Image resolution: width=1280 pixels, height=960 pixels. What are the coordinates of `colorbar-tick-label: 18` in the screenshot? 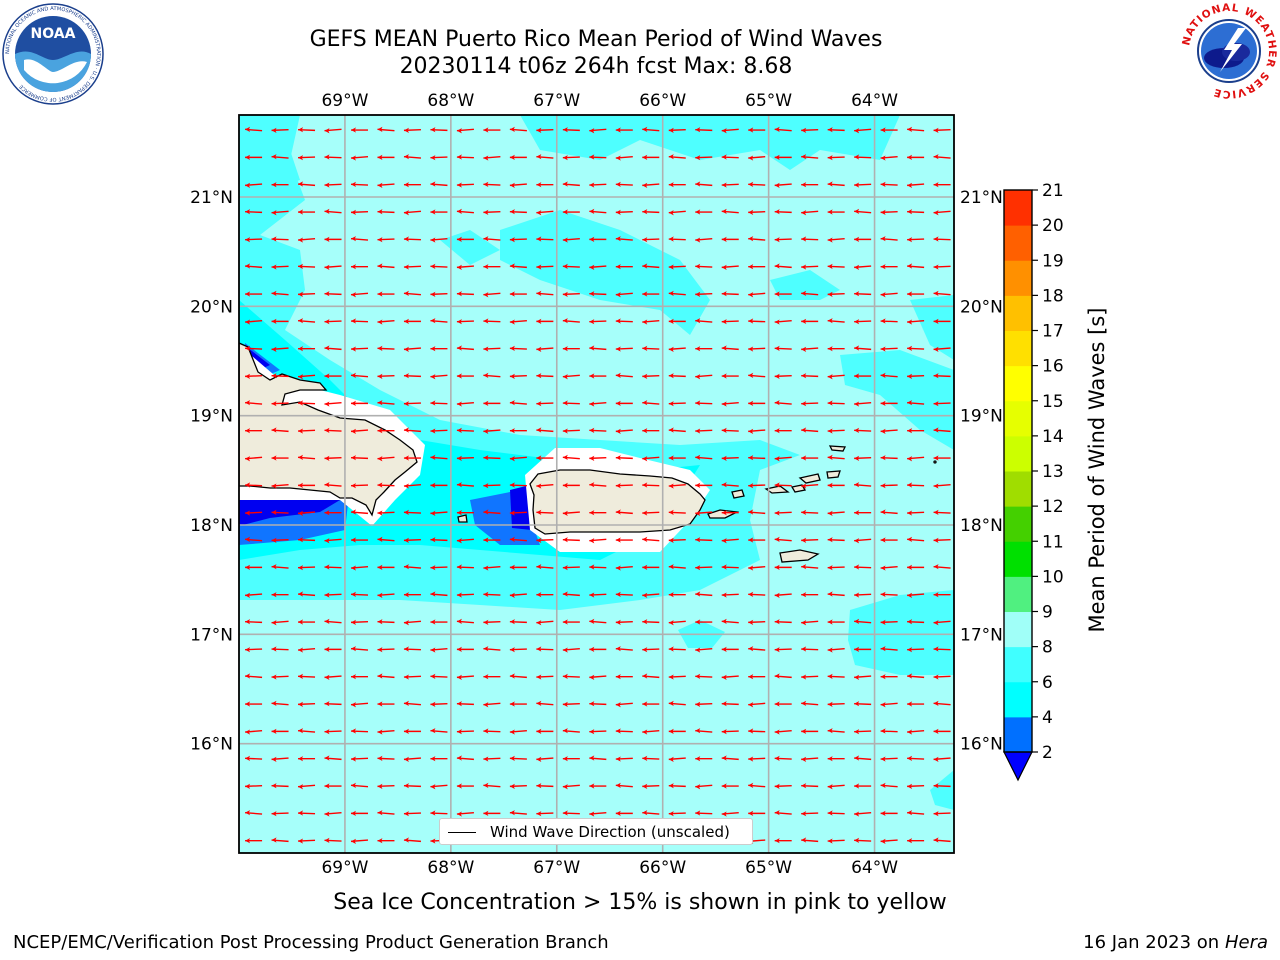 It's located at (1053, 296).